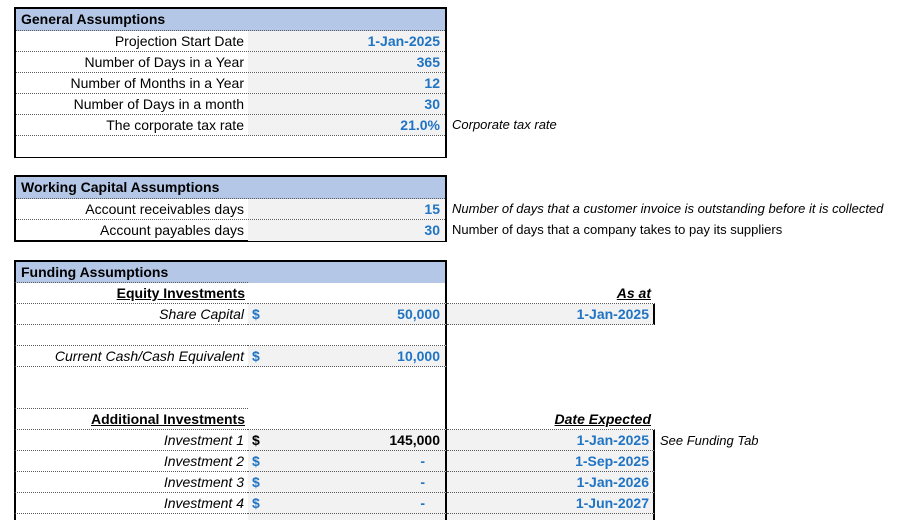  Describe the element at coordinates (418, 314) in the screenshot. I see `amount: 50,000` at that location.